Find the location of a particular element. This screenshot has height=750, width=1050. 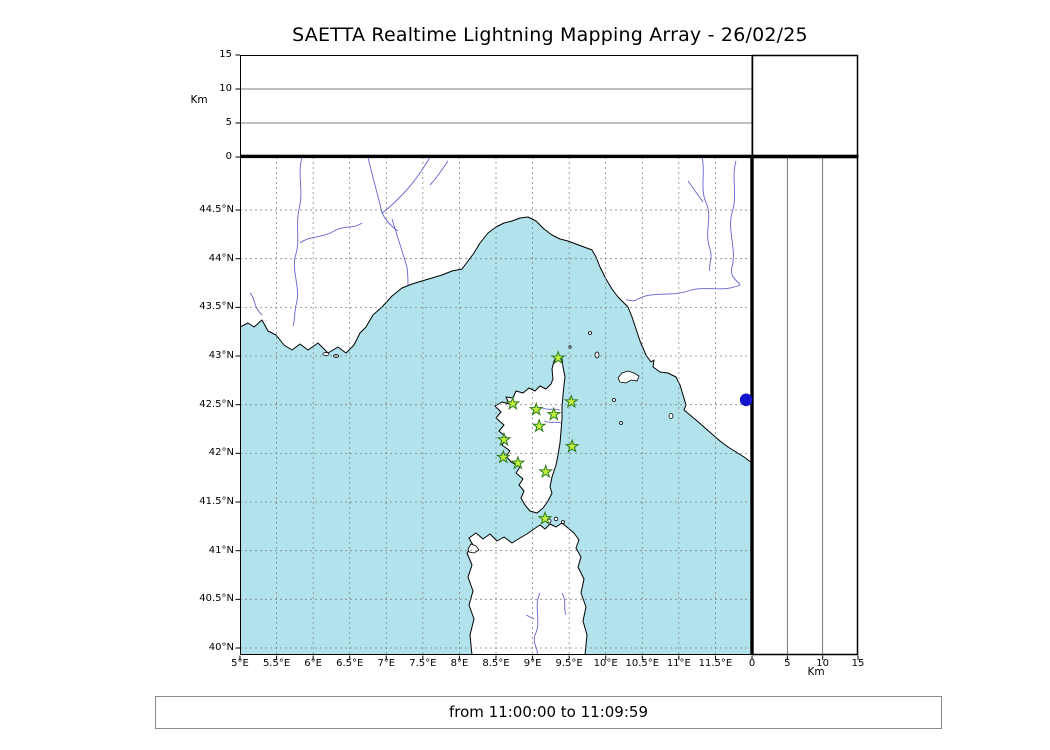

lon-tick-label: 10°E is located at coordinates (605, 663).